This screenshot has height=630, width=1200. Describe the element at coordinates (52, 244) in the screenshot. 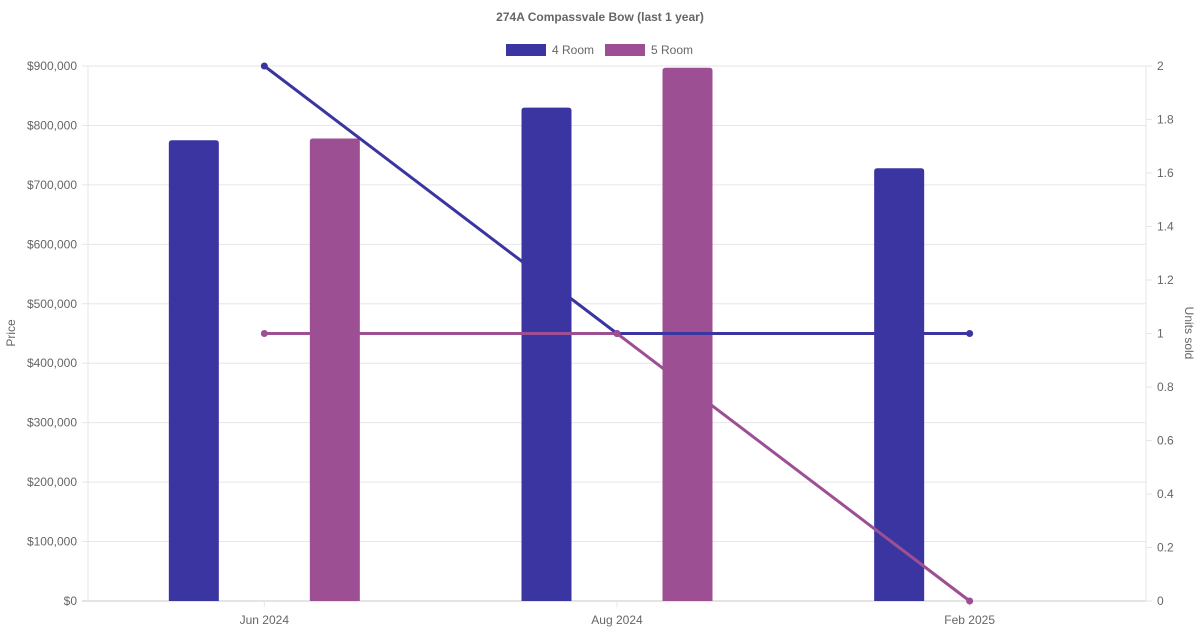

I see `left-tick-label: $600,000` at that location.